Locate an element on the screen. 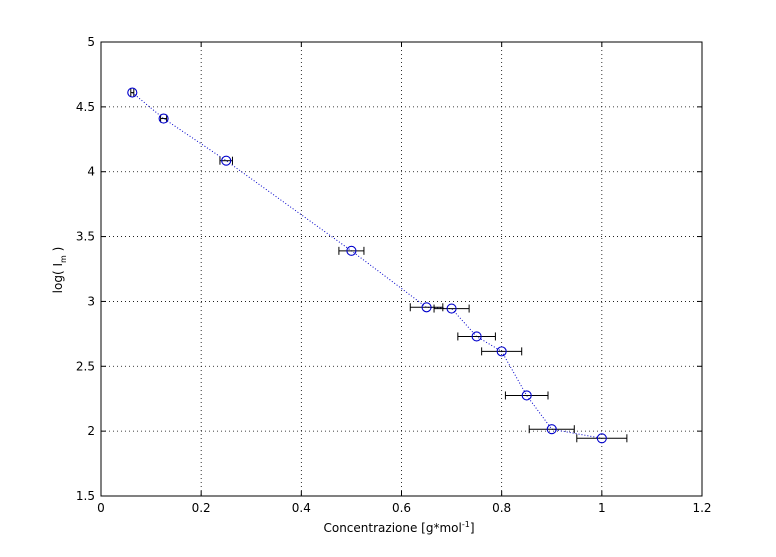 The width and height of the screenshot is (776, 557). y-tick-label: 5 is located at coordinates (91, 42).